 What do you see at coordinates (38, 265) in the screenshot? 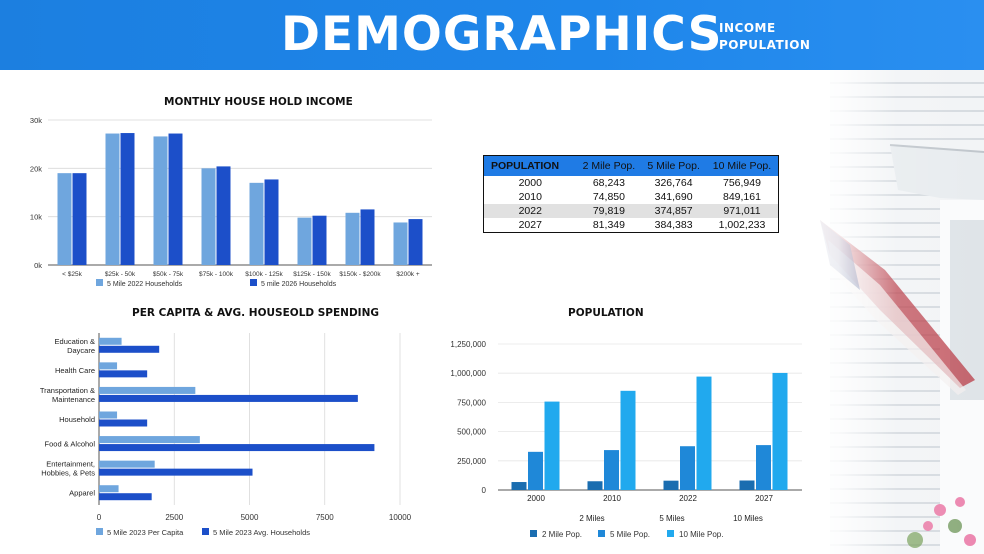
I see `y-tick-label: 0k` at bounding box center [38, 265].